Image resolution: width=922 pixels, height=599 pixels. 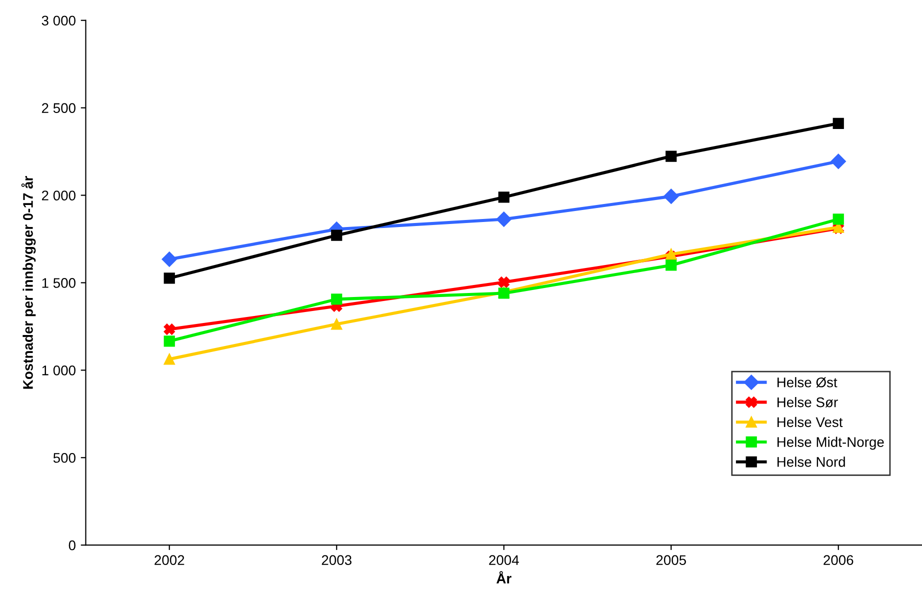 What do you see at coordinates (810, 422) in the screenshot?
I see `legend-label: Helse Vest` at bounding box center [810, 422].